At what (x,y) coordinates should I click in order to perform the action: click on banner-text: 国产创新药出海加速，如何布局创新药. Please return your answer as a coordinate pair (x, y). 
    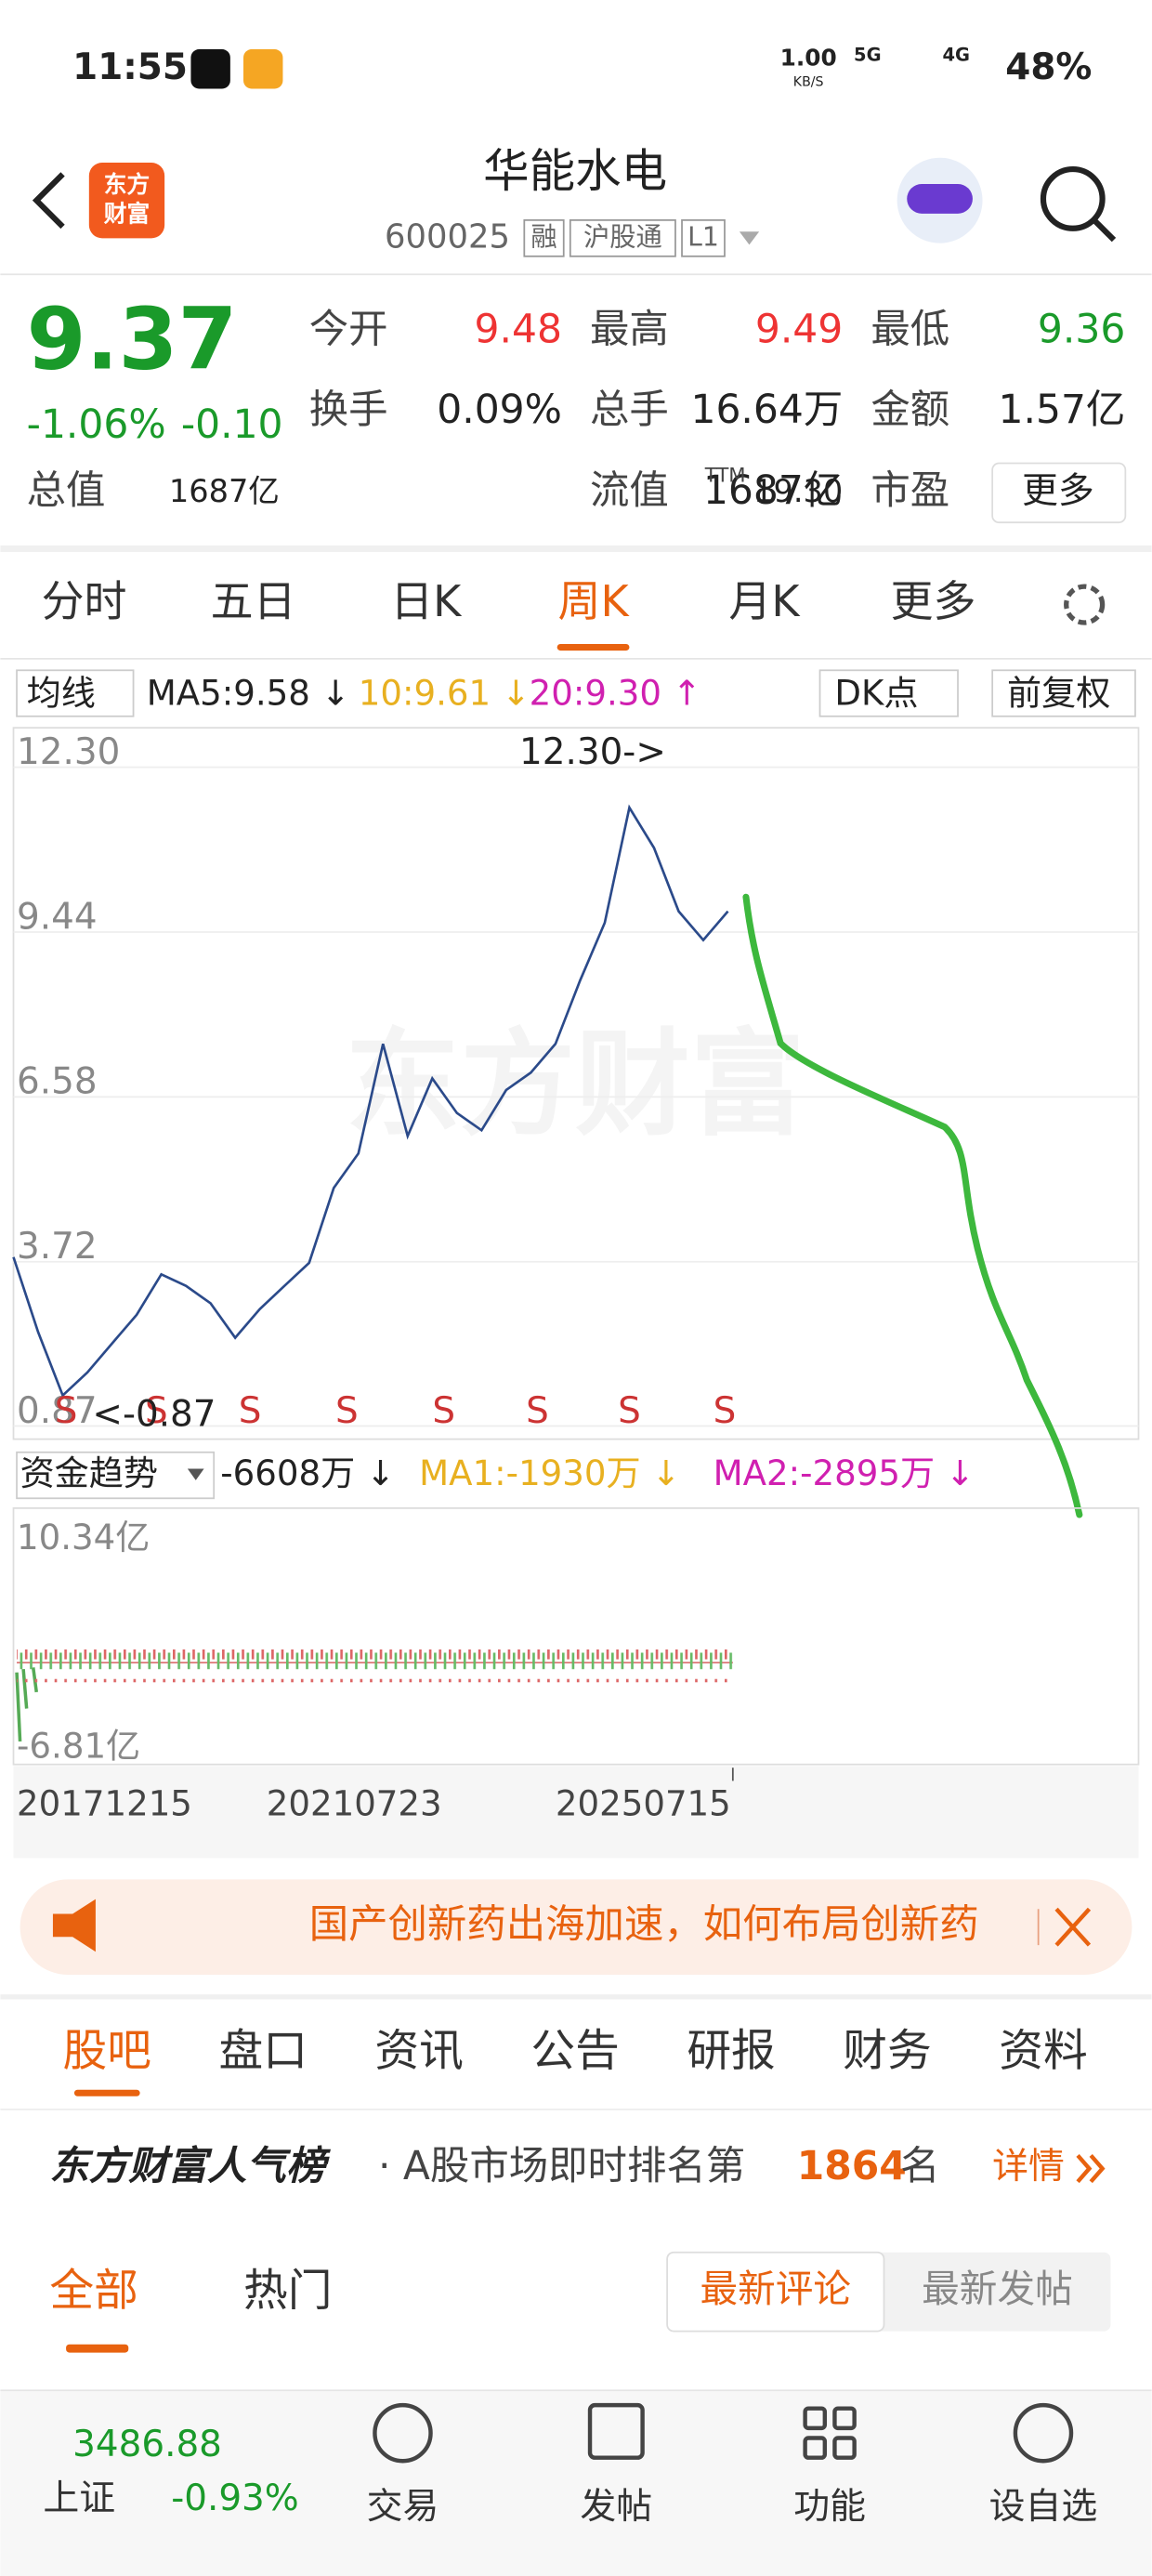
    Looking at the image, I should click on (644, 1925).